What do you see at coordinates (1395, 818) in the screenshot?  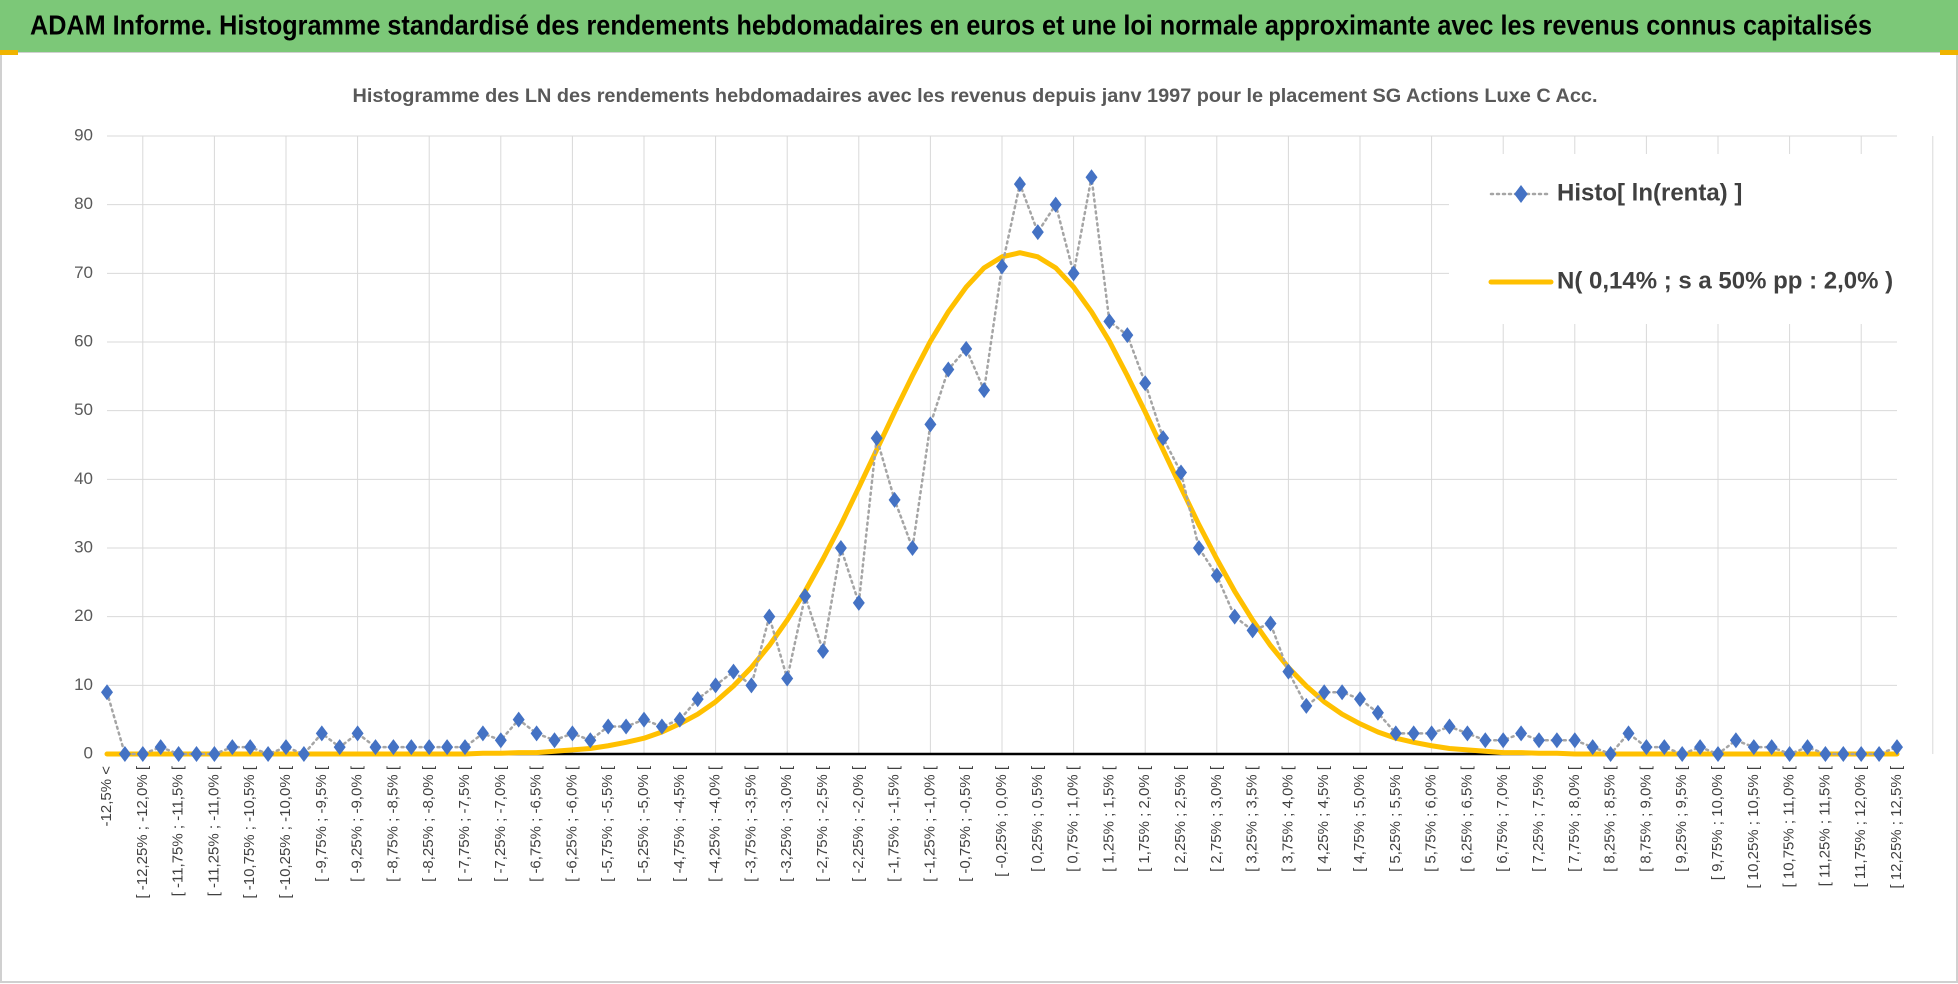 I see `x-tick-label: [ 5,25% ; 5,5% [` at bounding box center [1395, 818].